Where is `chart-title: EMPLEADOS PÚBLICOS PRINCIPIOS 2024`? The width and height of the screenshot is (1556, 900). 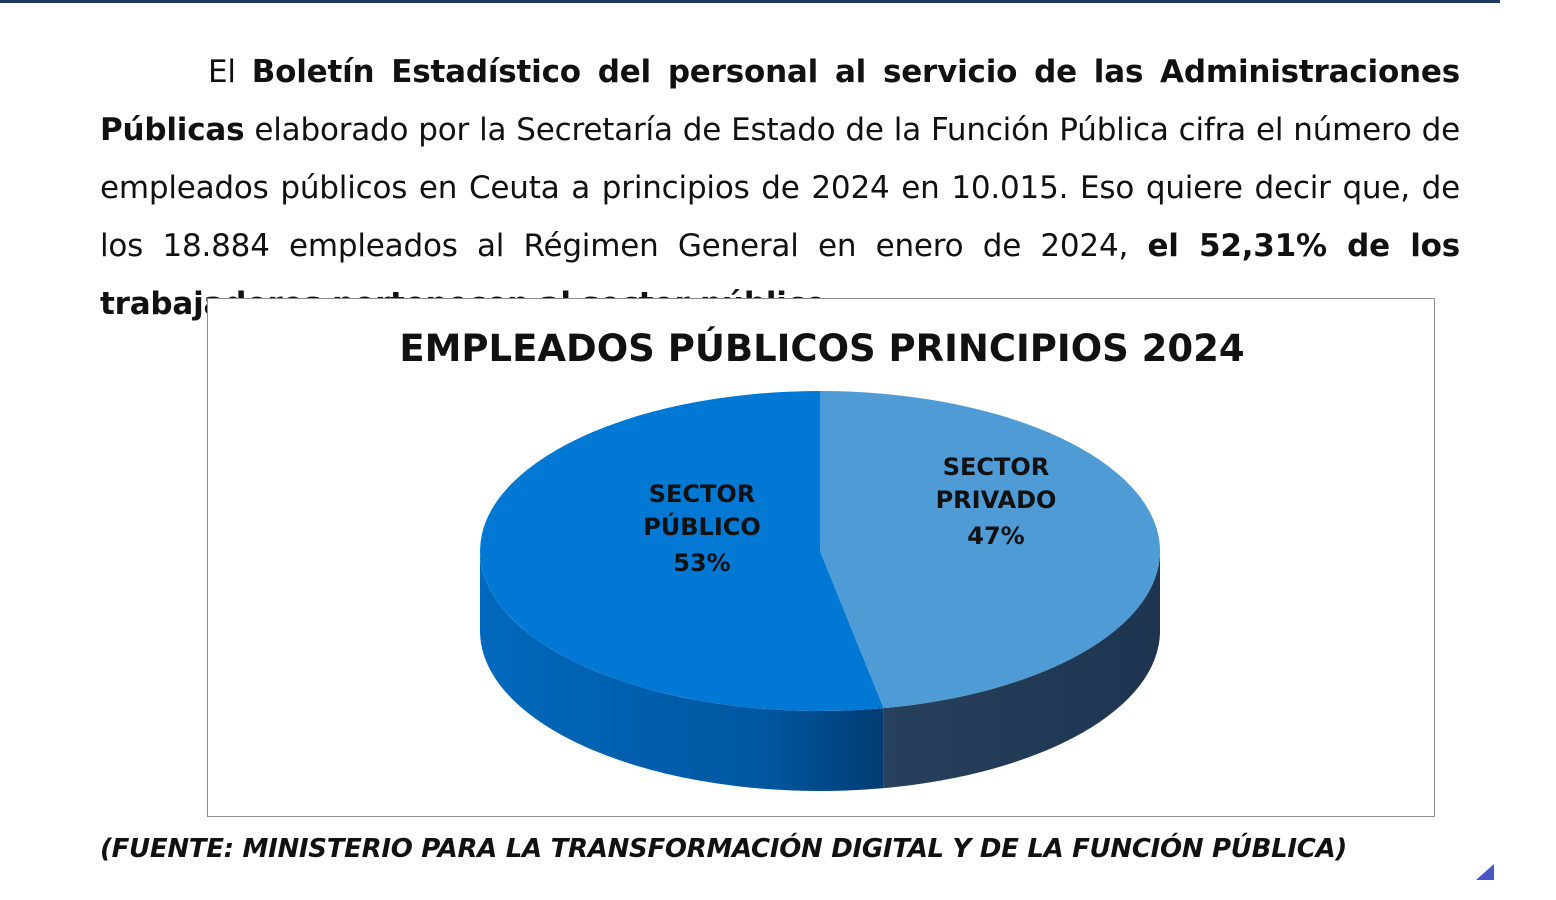
chart-title: EMPLEADOS PÚBLICOS PRINCIPIOS 2024 is located at coordinates (821, 348).